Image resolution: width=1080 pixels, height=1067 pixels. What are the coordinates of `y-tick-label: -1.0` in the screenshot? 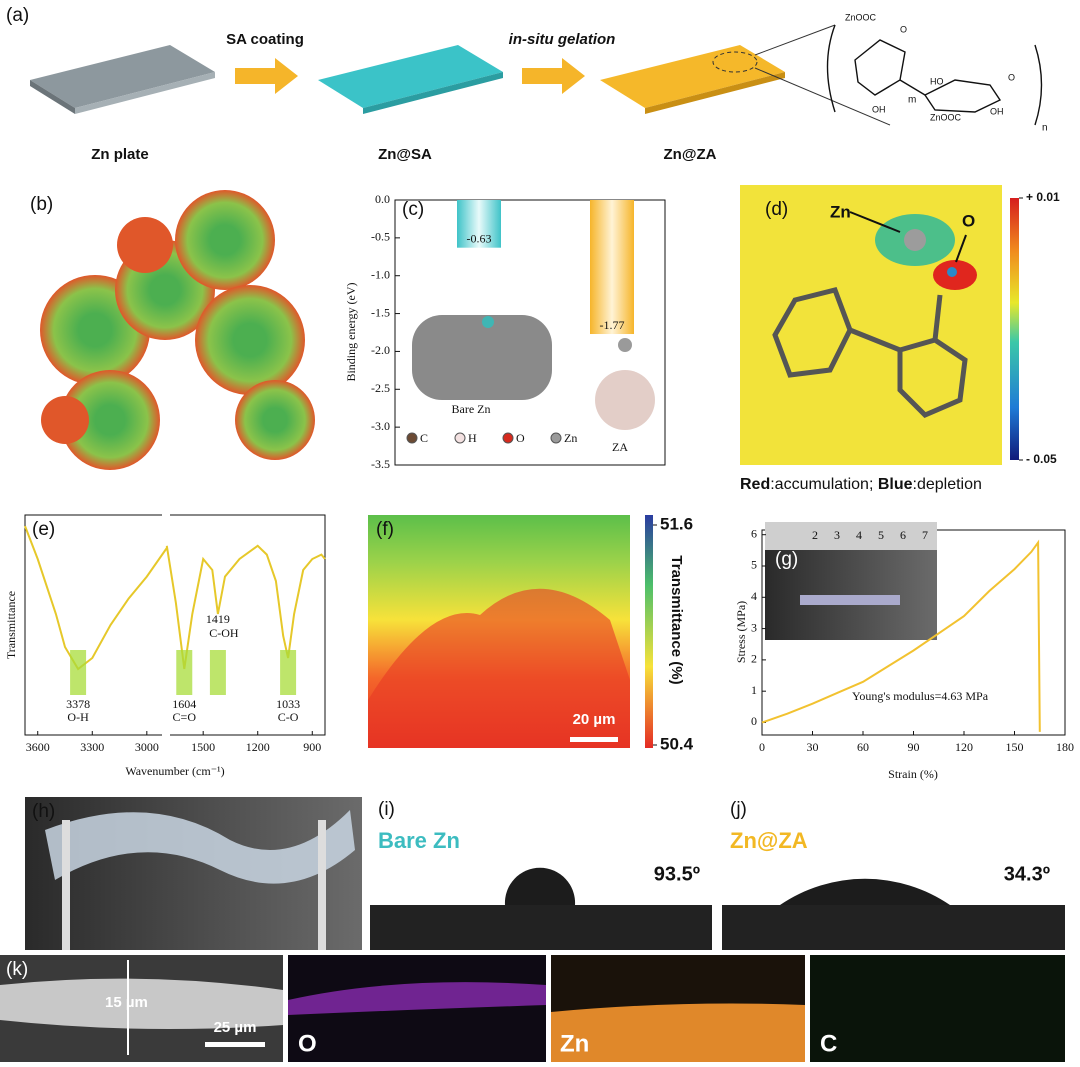 It's located at (380, 274).